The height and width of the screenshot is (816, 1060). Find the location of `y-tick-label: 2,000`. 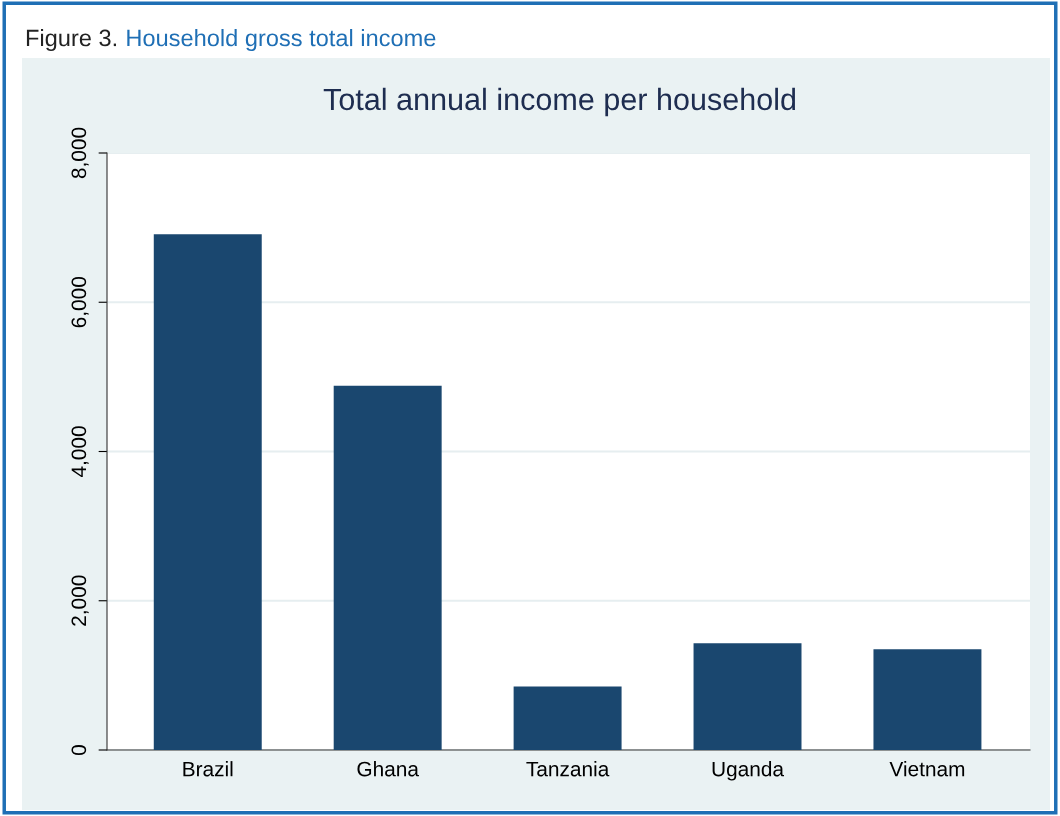

y-tick-label: 2,000 is located at coordinates (80, 600).